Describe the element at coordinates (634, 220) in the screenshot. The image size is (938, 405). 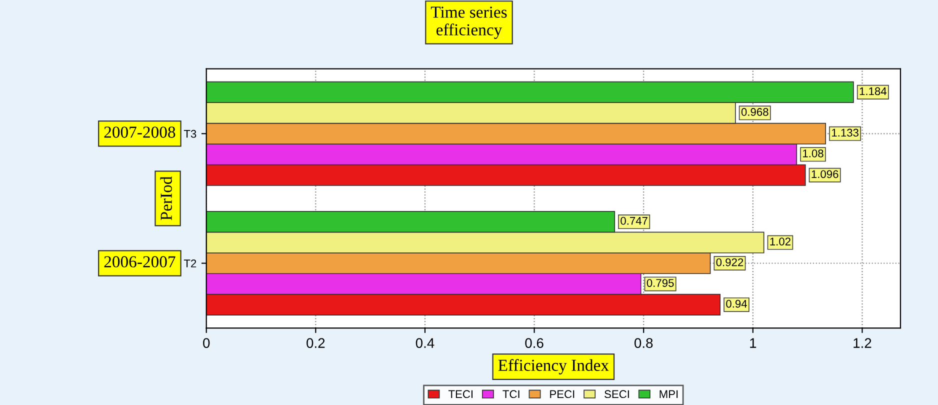
I see `data-label: 0.747` at that location.